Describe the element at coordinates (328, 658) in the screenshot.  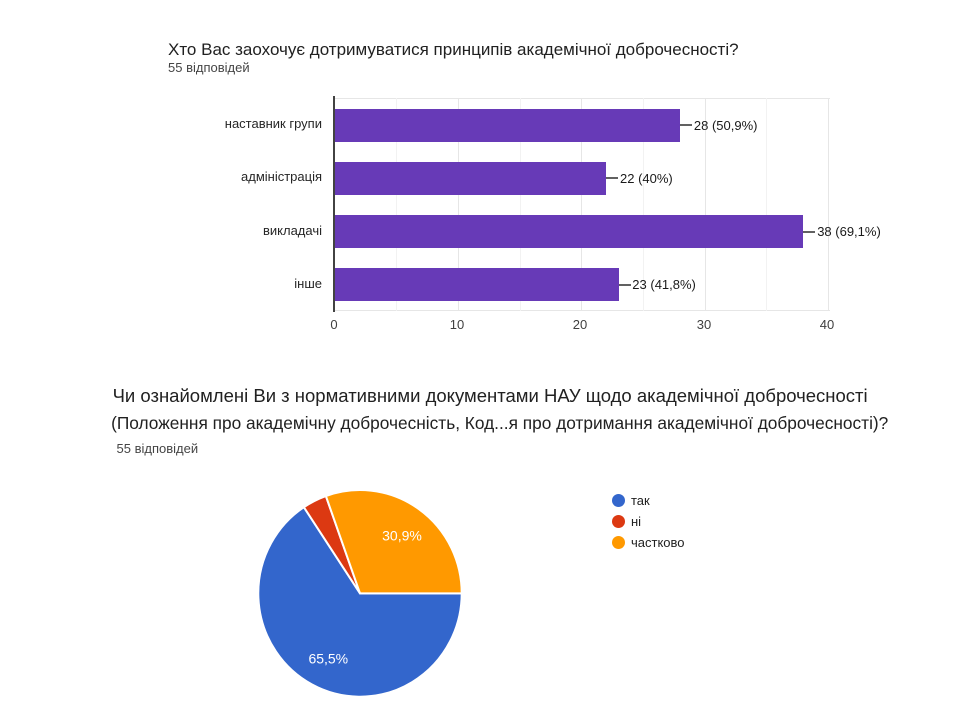
I see `svg-text: 65,5%` at that location.